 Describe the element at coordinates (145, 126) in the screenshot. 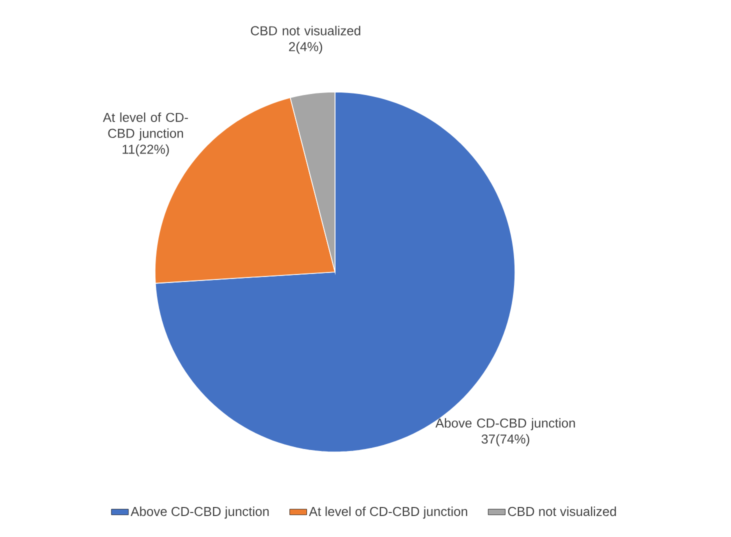

I see `slice-label: At level of CD-CBD junction` at that location.